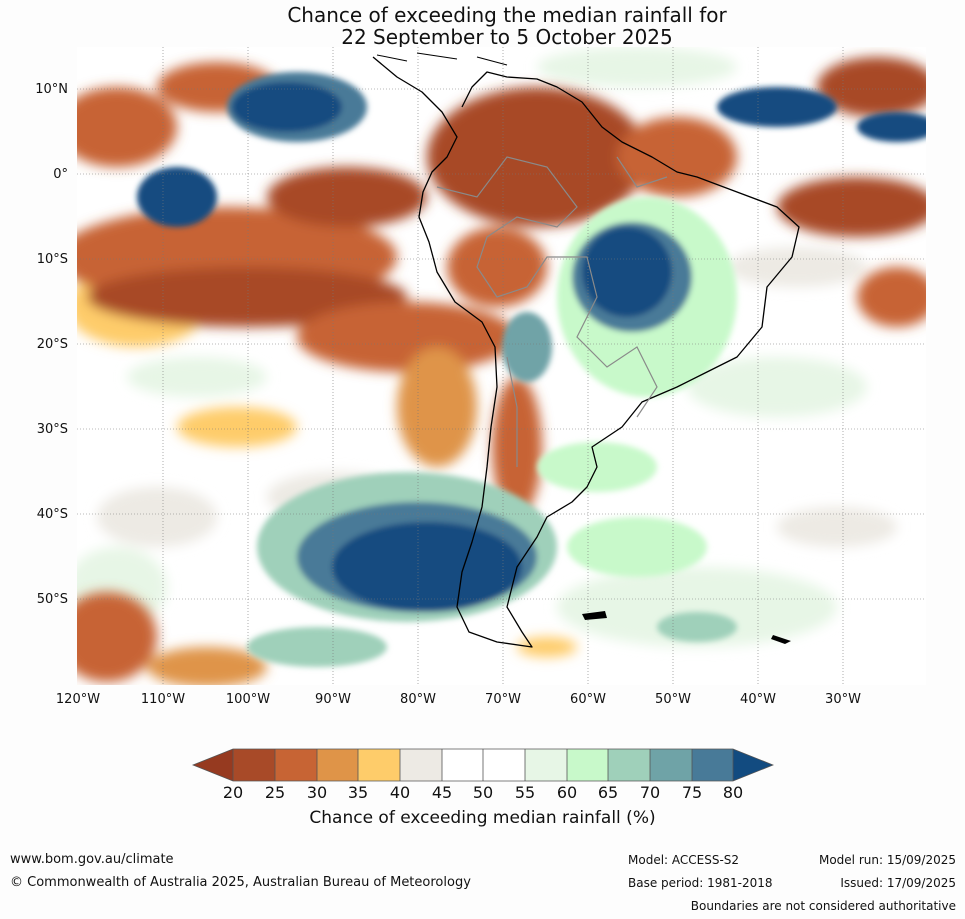 This screenshot has height=919, width=965. What do you see at coordinates (248, 699) in the screenshot?
I see `lon-label-100w: 100°W` at bounding box center [248, 699].